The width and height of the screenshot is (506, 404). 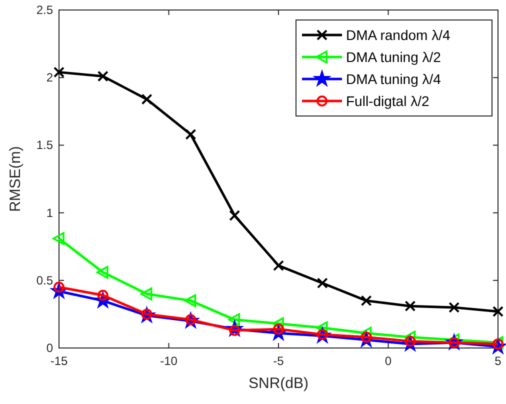 I want to click on x-tick-label: -5, so click(x=278, y=361).